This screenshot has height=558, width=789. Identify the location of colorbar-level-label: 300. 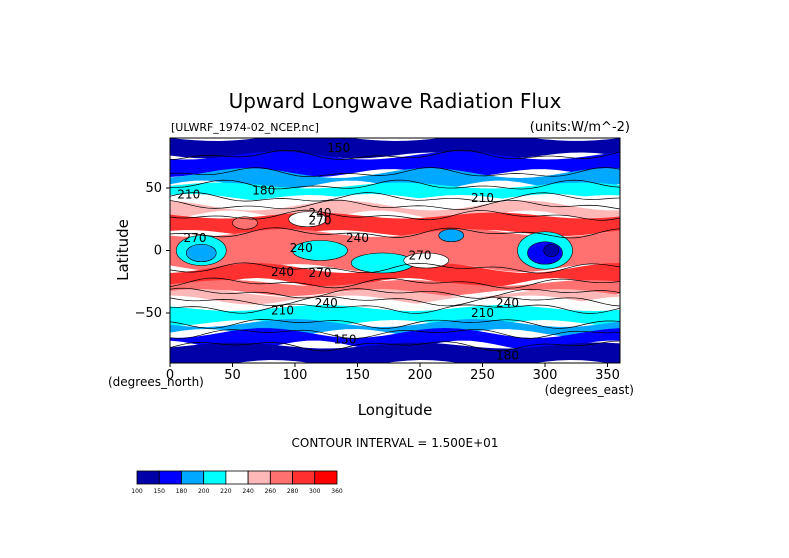
(315, 491).